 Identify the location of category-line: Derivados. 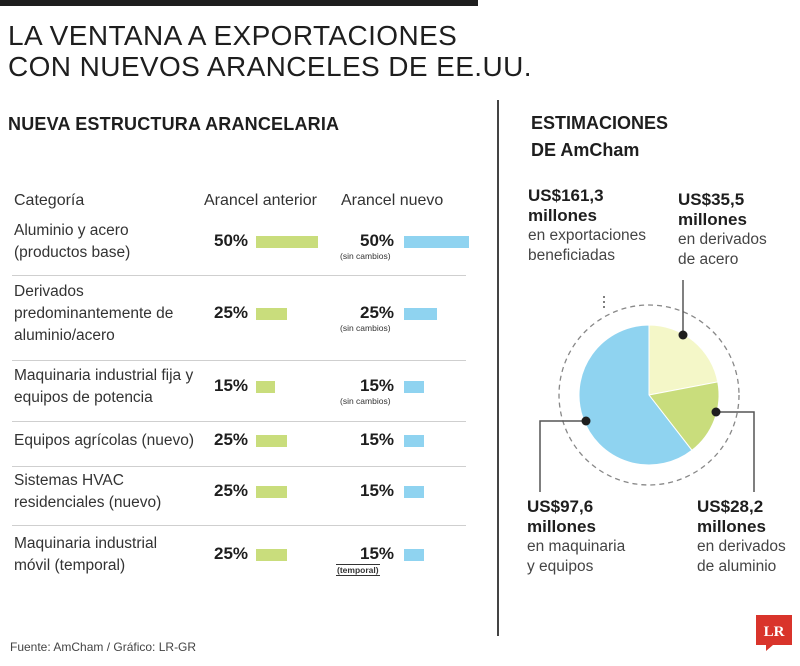
(49, 291).